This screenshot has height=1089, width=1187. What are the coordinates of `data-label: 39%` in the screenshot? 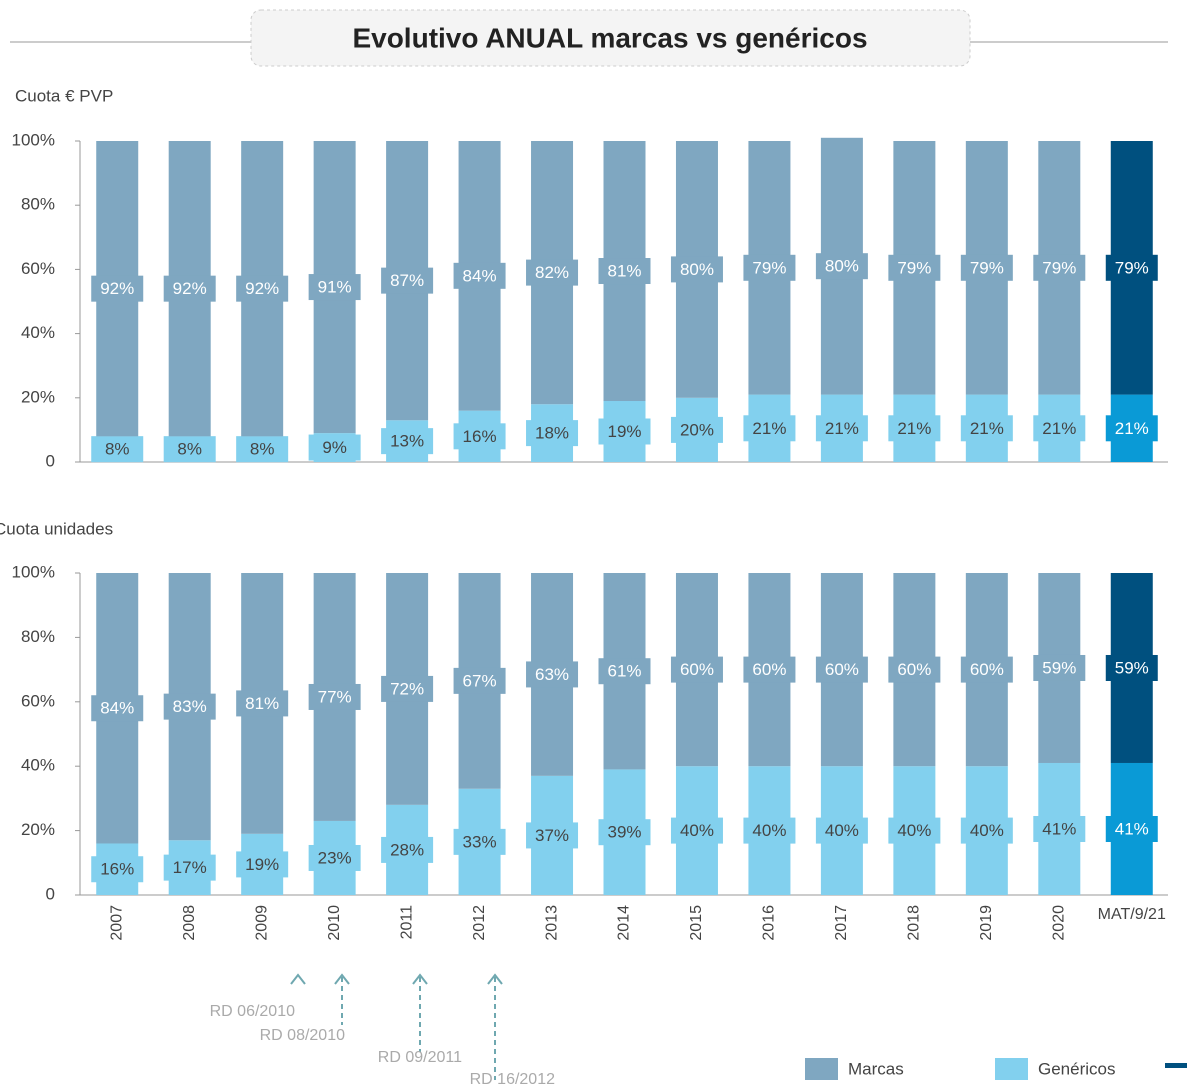 It's located at (624, 832).